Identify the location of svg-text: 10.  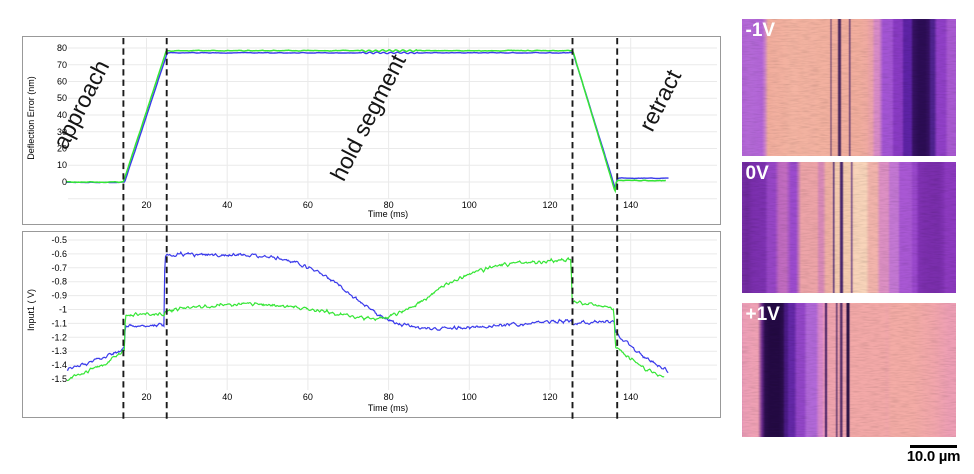
(62, 165).